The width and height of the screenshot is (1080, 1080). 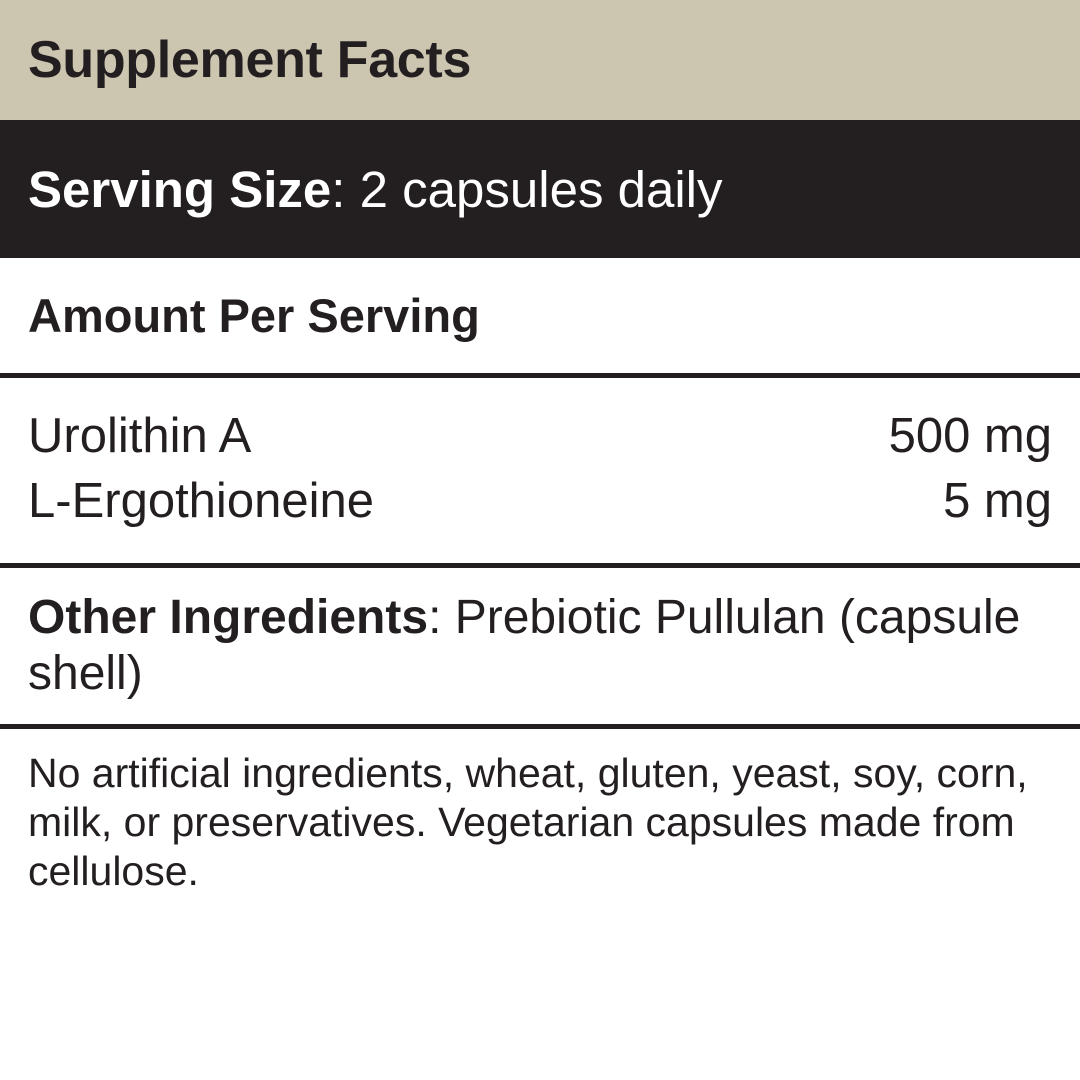 I want to click on amount-per-serving-header: Amount Per Serving, so click(x=540, y=315).